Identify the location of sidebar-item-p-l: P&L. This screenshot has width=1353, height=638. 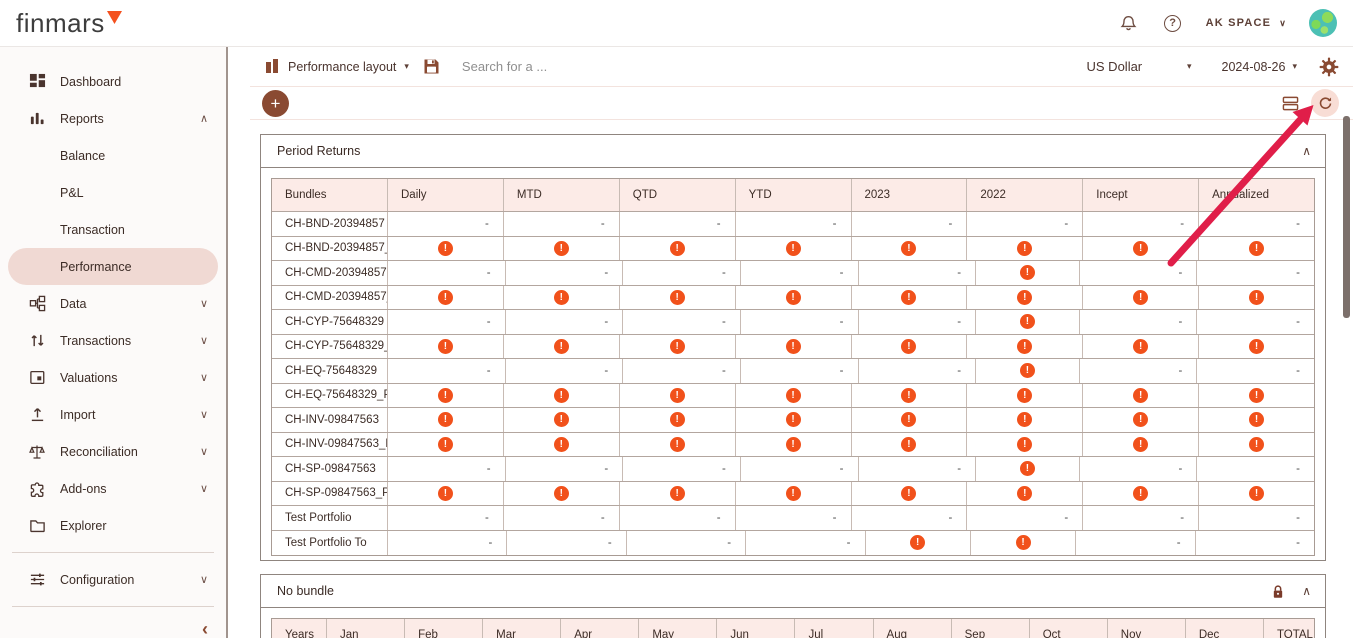
(113, 192).